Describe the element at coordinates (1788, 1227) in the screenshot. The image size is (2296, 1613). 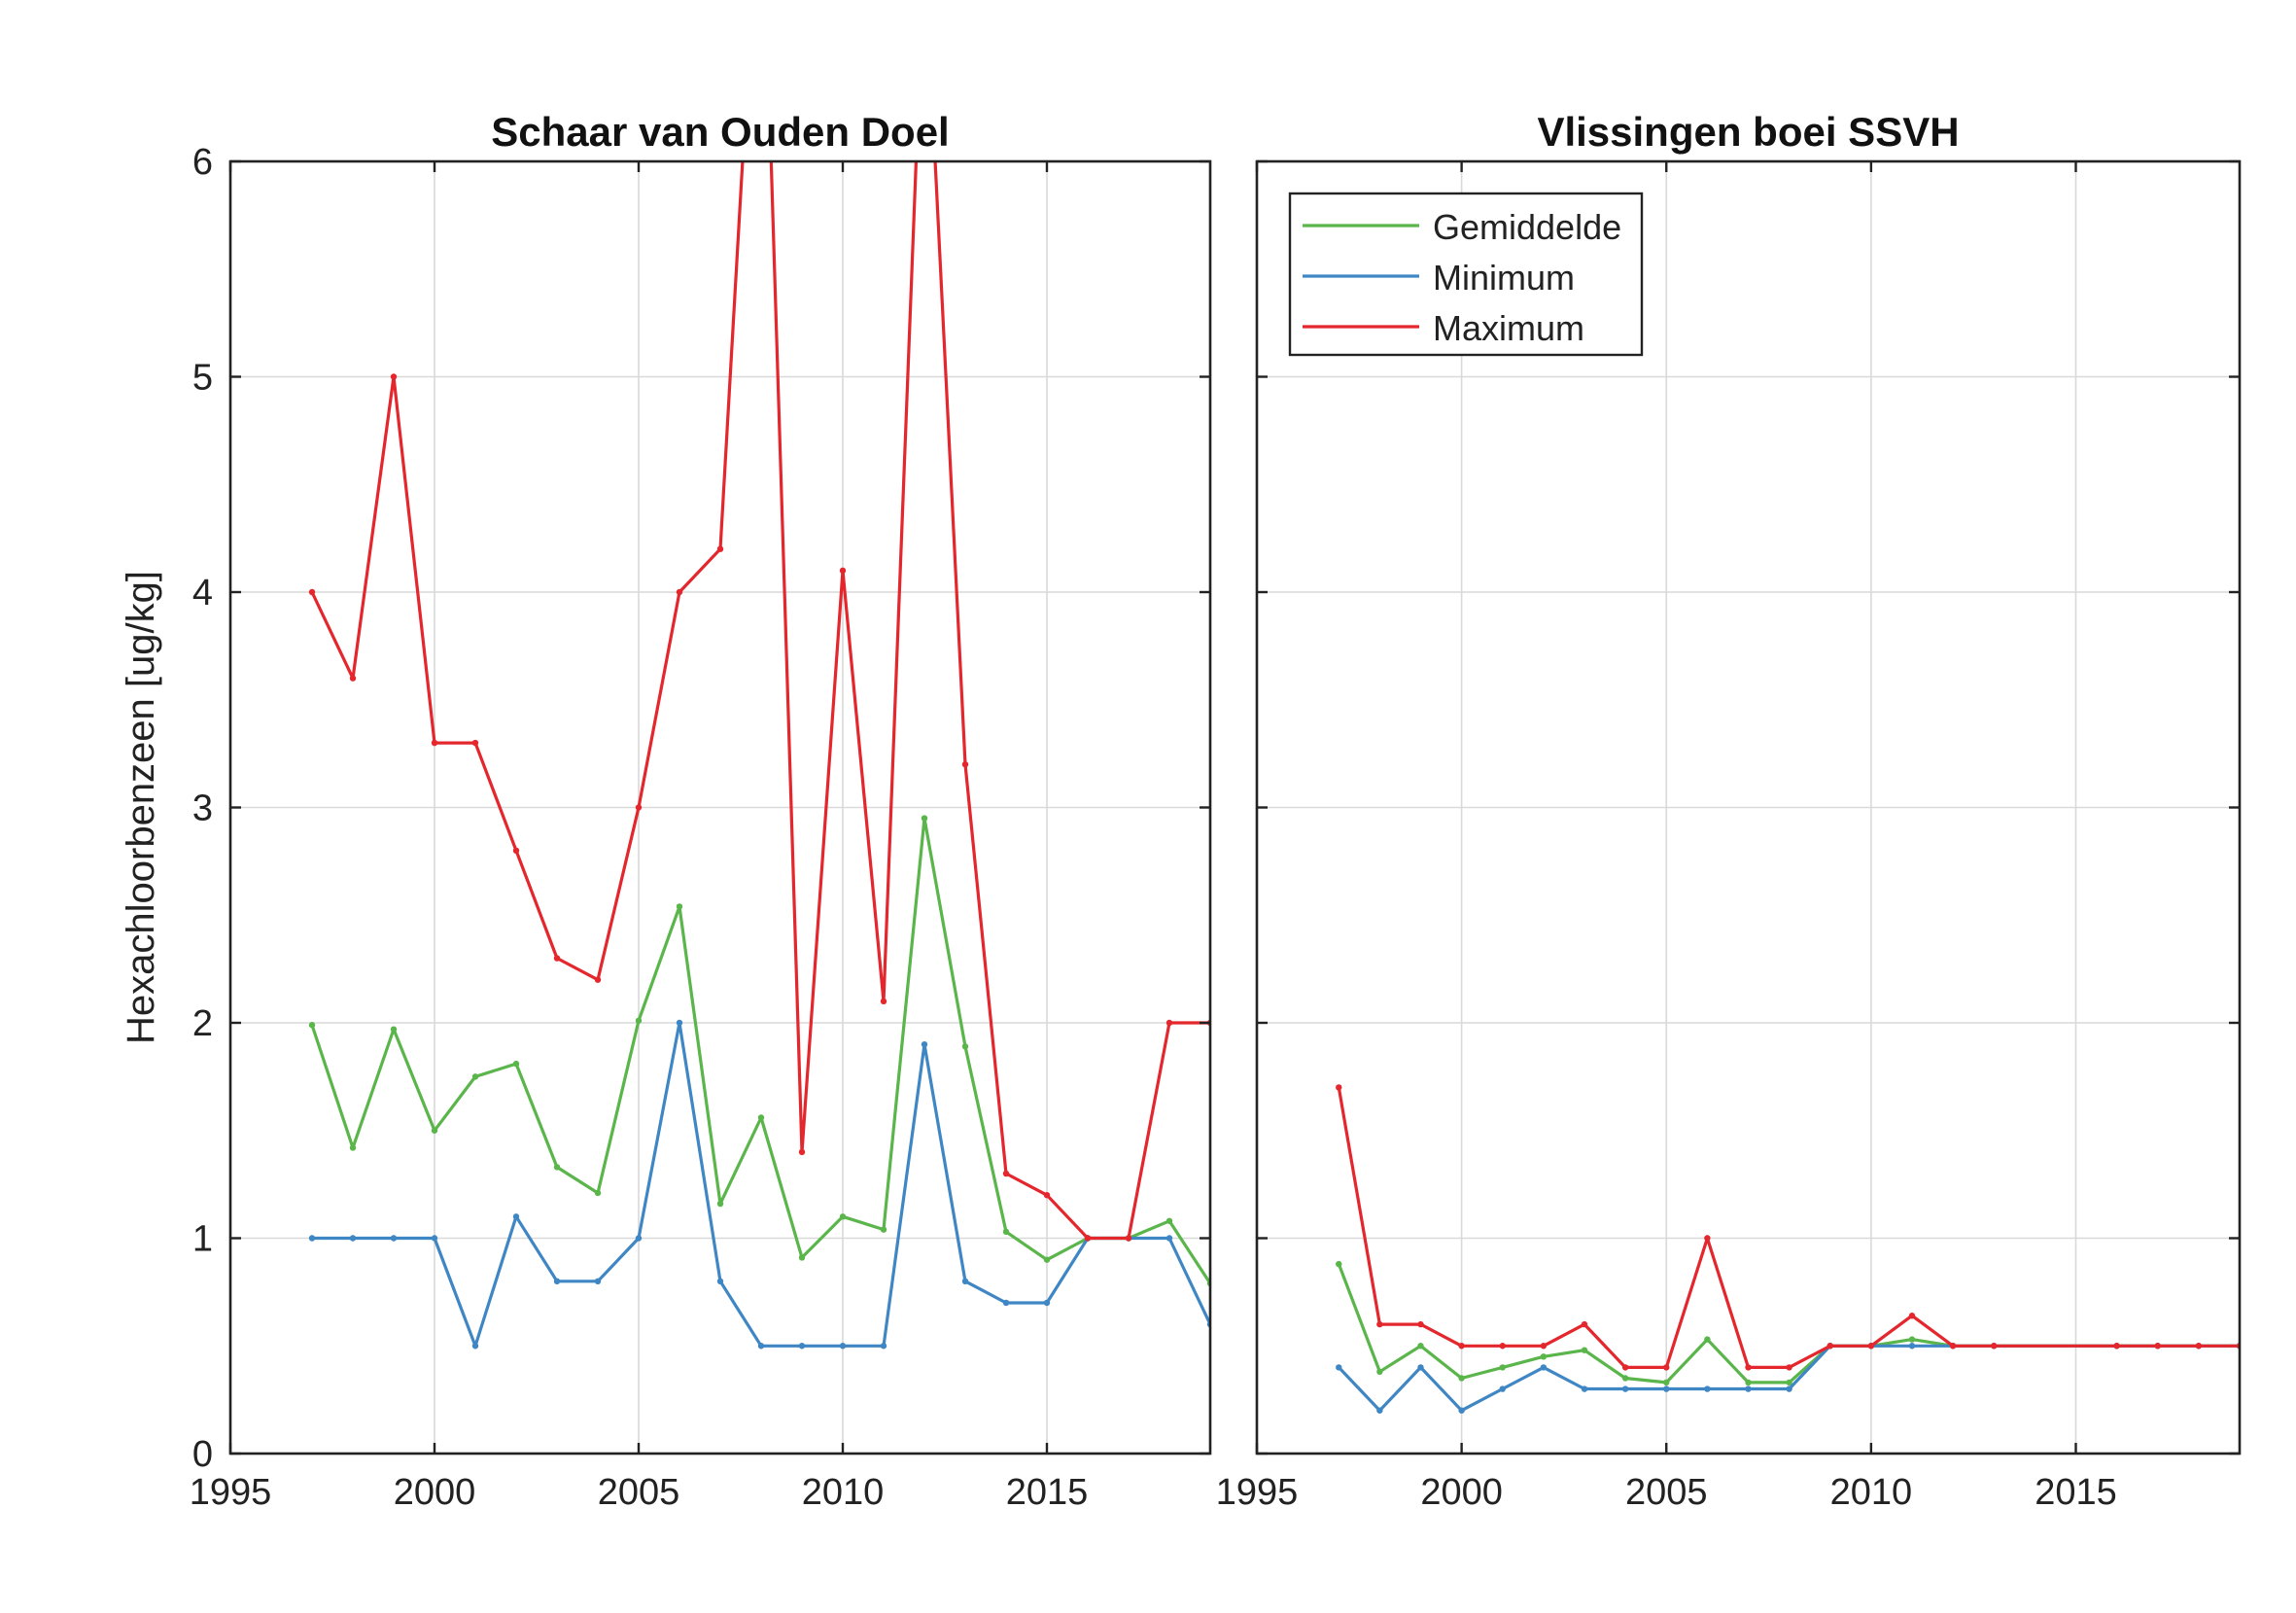
I see `series-maximum` at that location.